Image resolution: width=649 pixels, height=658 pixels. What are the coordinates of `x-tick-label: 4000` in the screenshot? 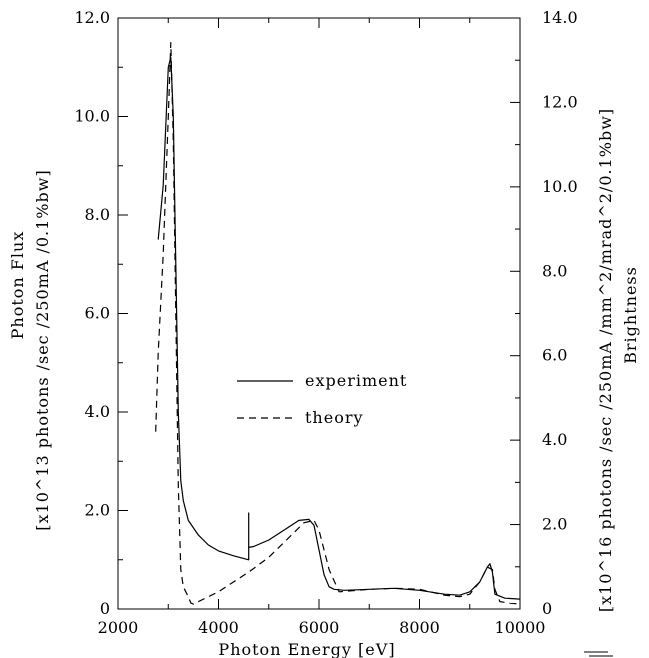 It's located at (218, 627).